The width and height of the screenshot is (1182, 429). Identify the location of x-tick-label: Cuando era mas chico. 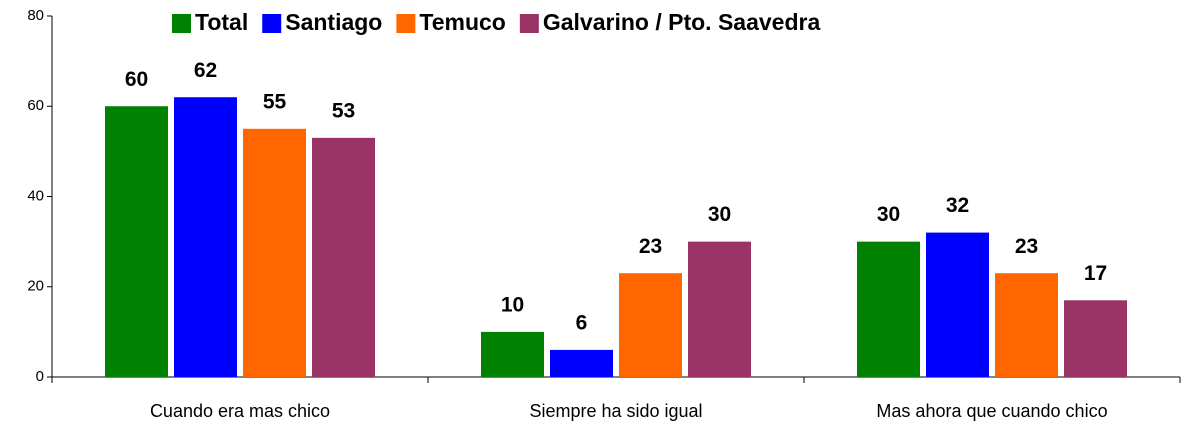
(240, 411).